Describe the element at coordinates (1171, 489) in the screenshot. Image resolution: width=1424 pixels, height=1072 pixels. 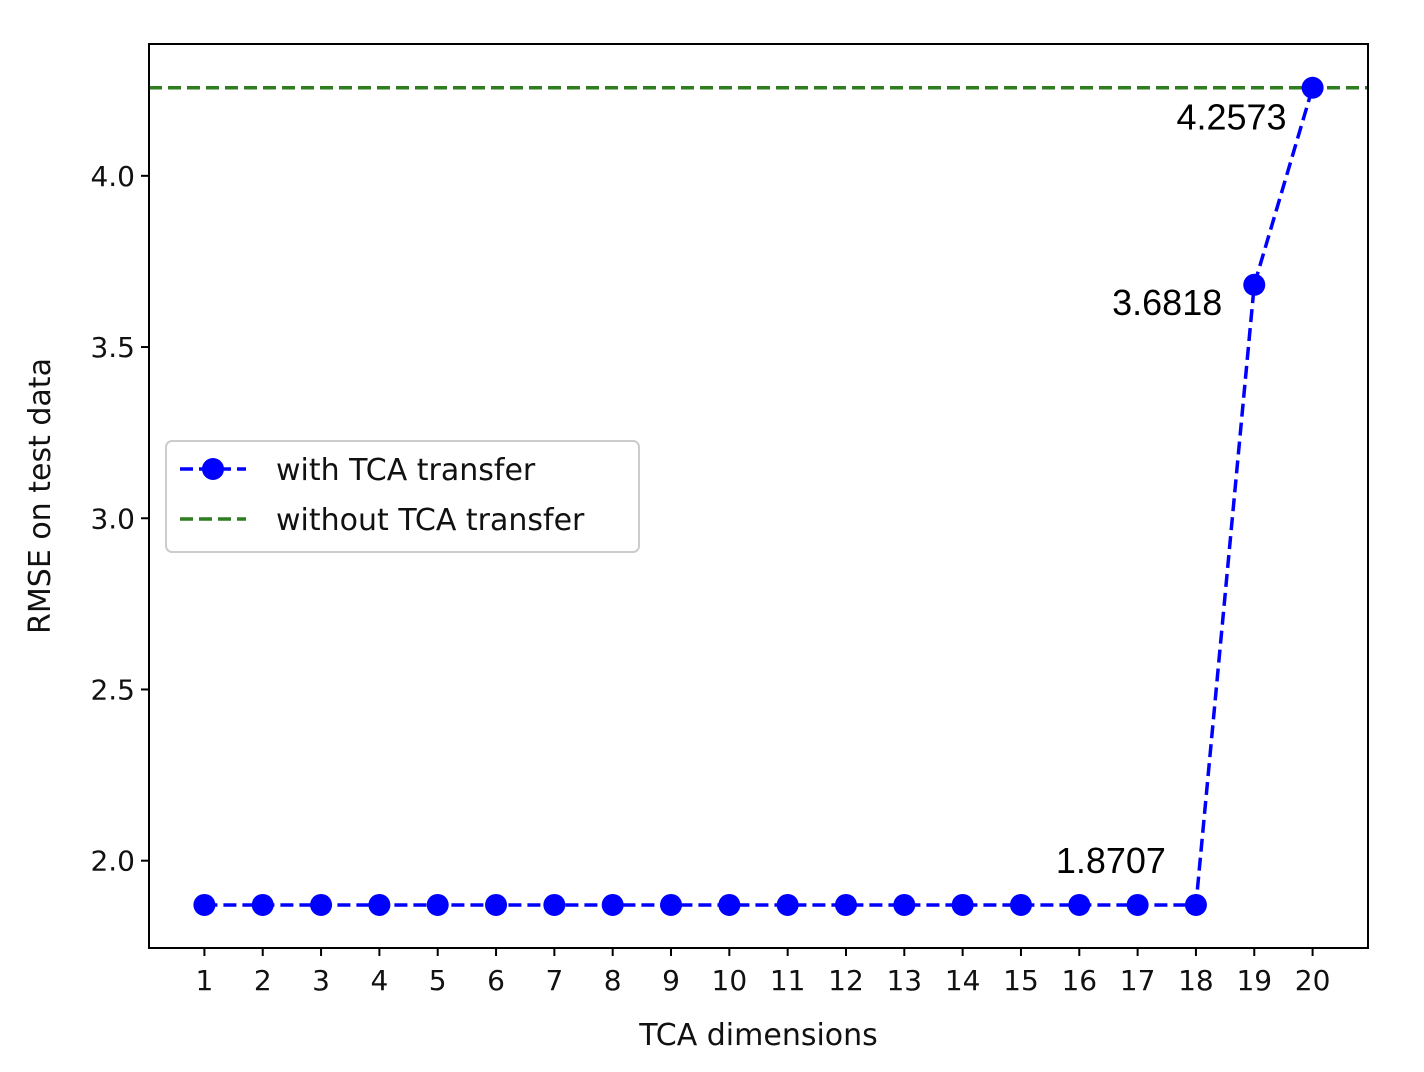
I see `annotations: 1.8707 3.6818 4.2573` at that location.